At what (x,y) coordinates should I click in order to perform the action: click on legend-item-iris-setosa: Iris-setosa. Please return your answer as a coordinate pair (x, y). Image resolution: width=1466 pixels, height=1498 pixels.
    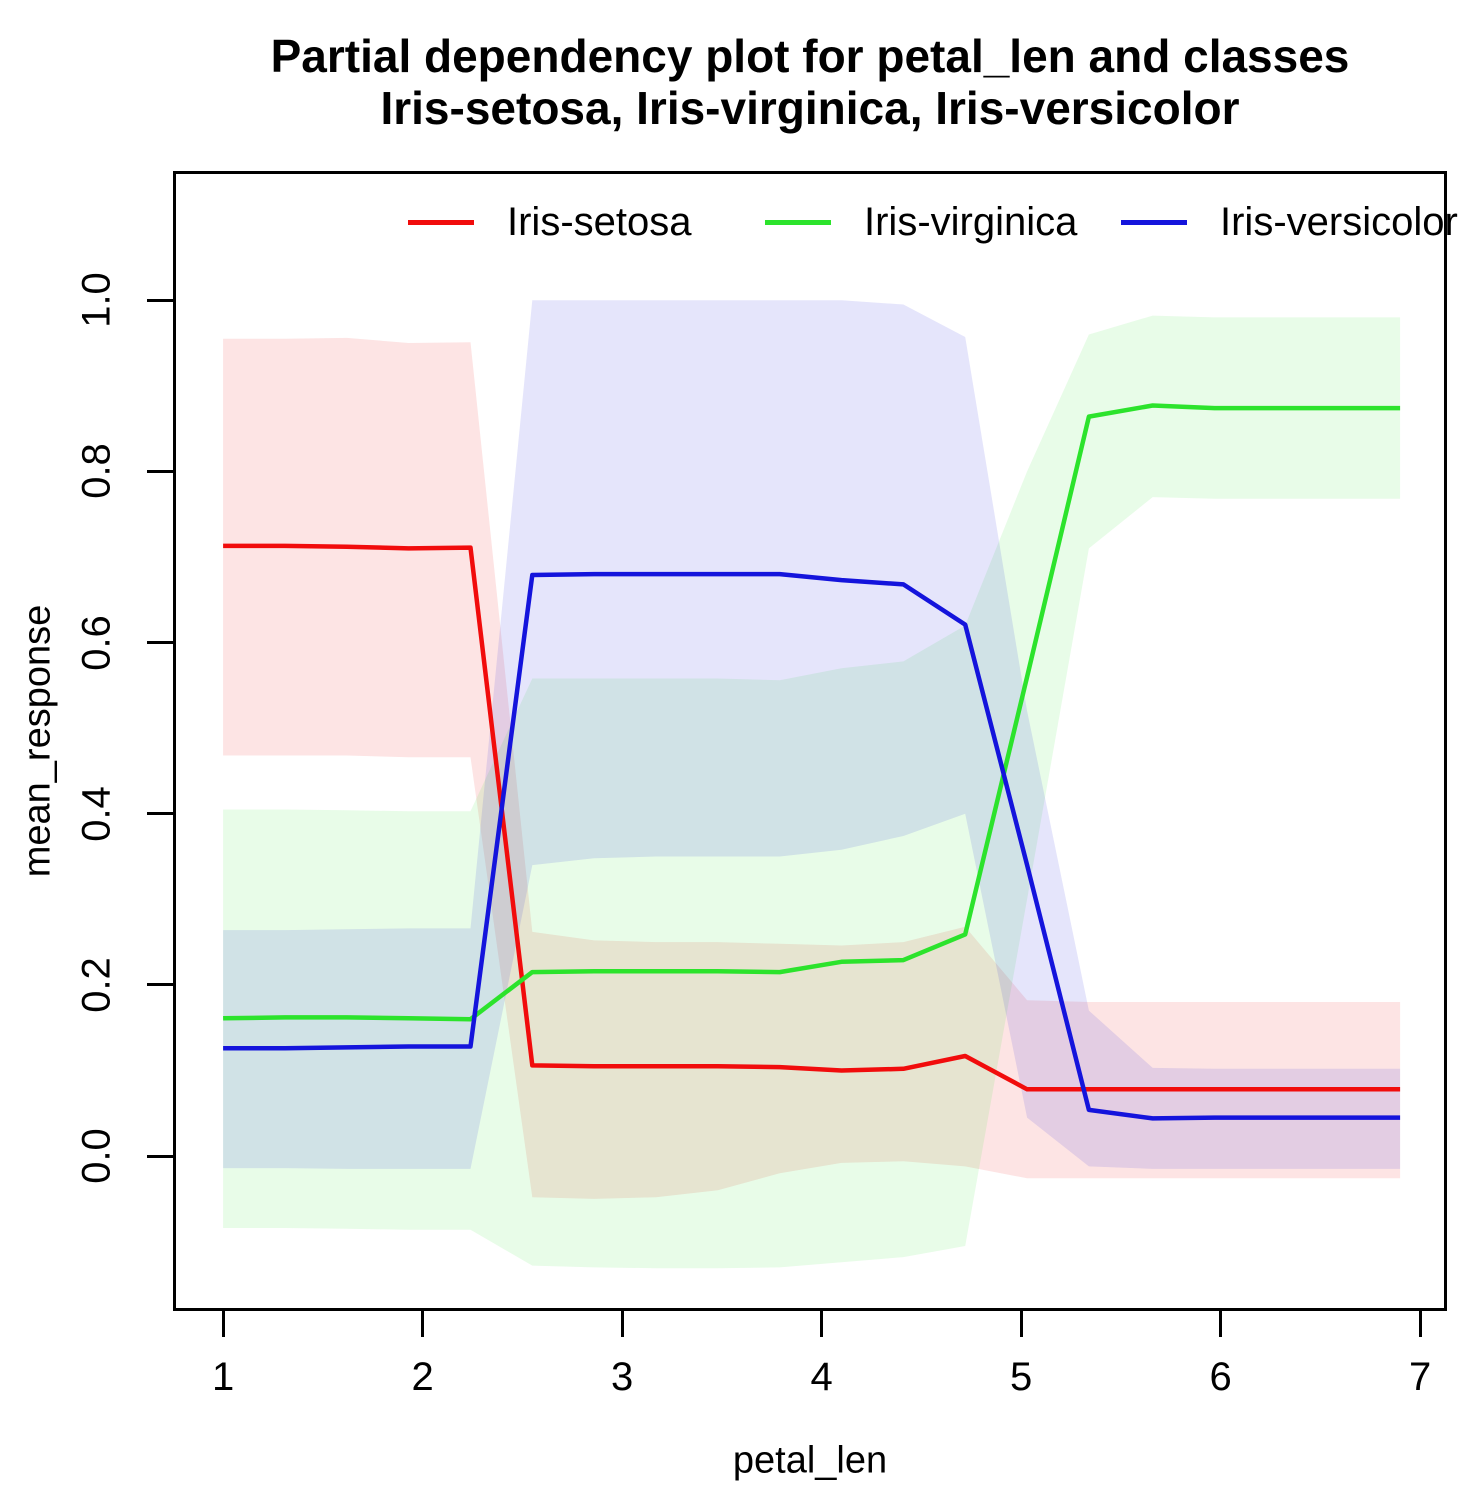
    Looking at the image, I should click on (550, 221).